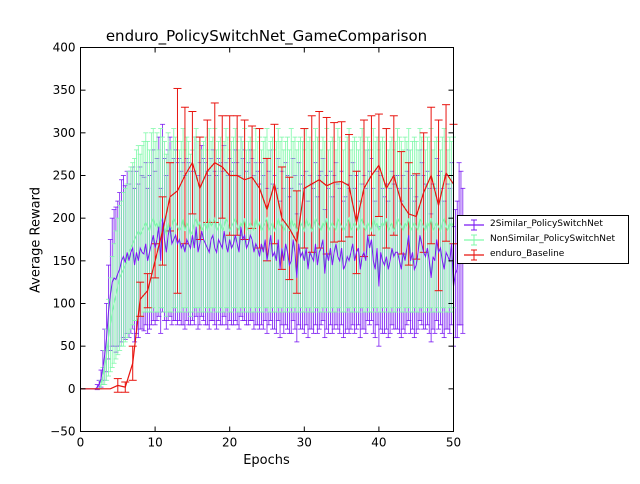 This screenshot has width=640, height=484. I want to click on y-tick-label: 100, so click(64, 304).